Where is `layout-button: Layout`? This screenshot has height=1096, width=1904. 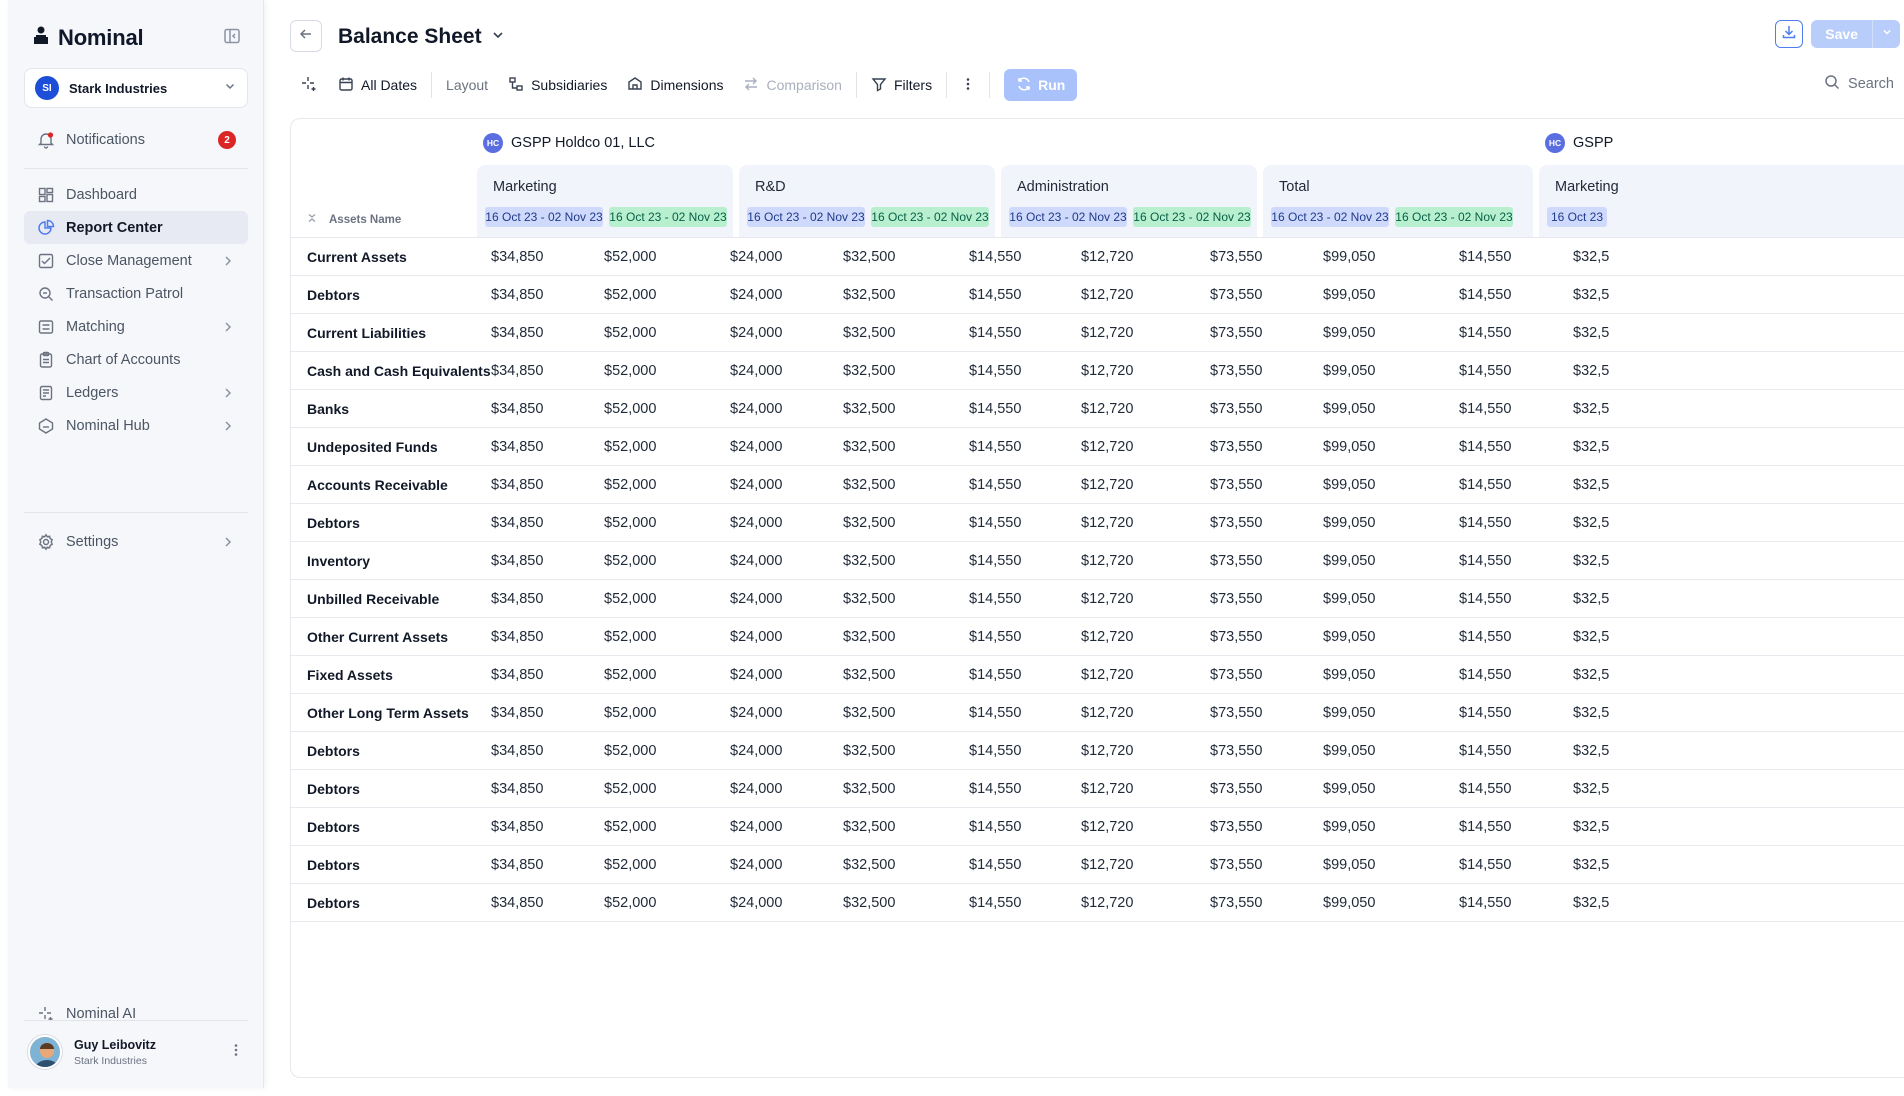
layout-button: Layout is located at coordinates (467, 85).